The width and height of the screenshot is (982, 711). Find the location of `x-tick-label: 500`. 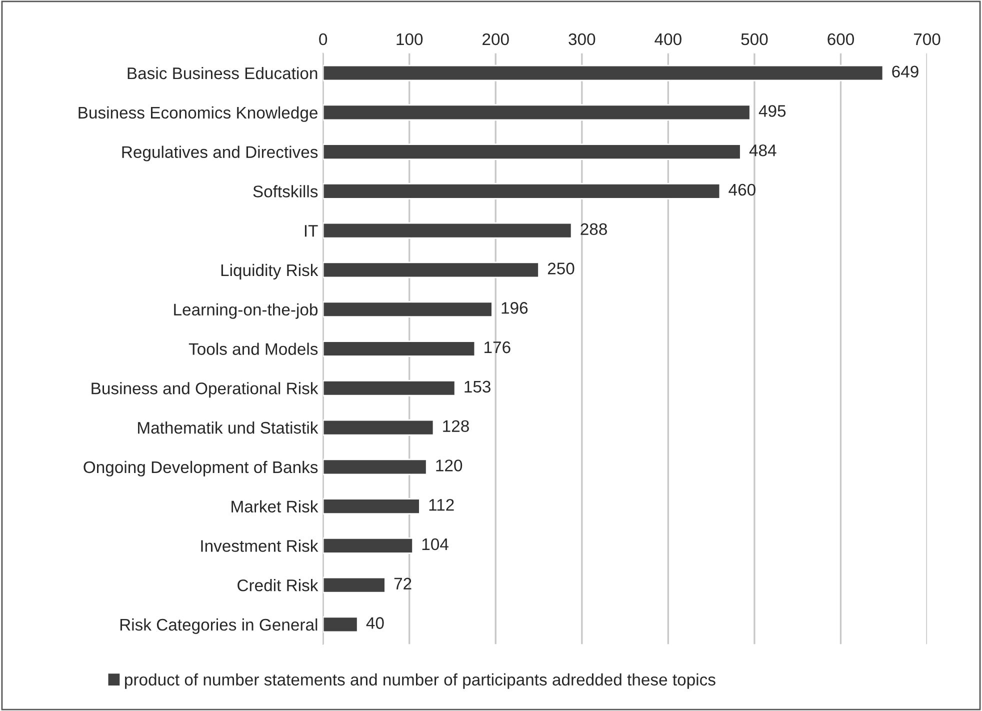

x-tick-label: 500 is located at coordinates (754, 39).